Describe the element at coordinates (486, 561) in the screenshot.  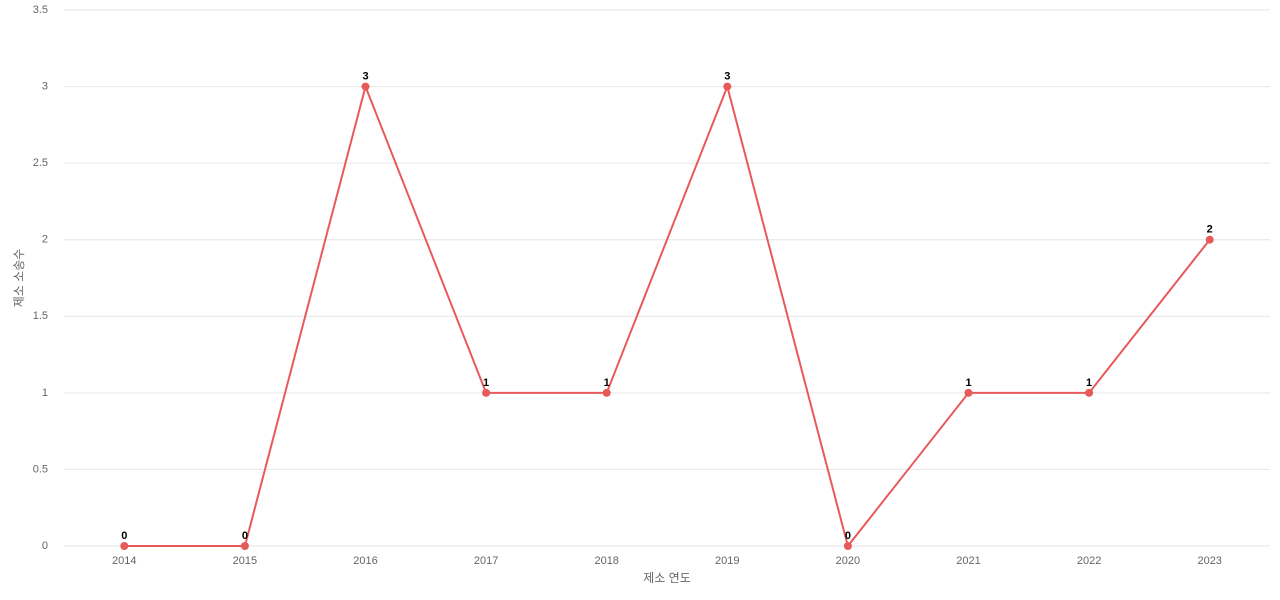
I see `x-tick-label: 2017` at that location.